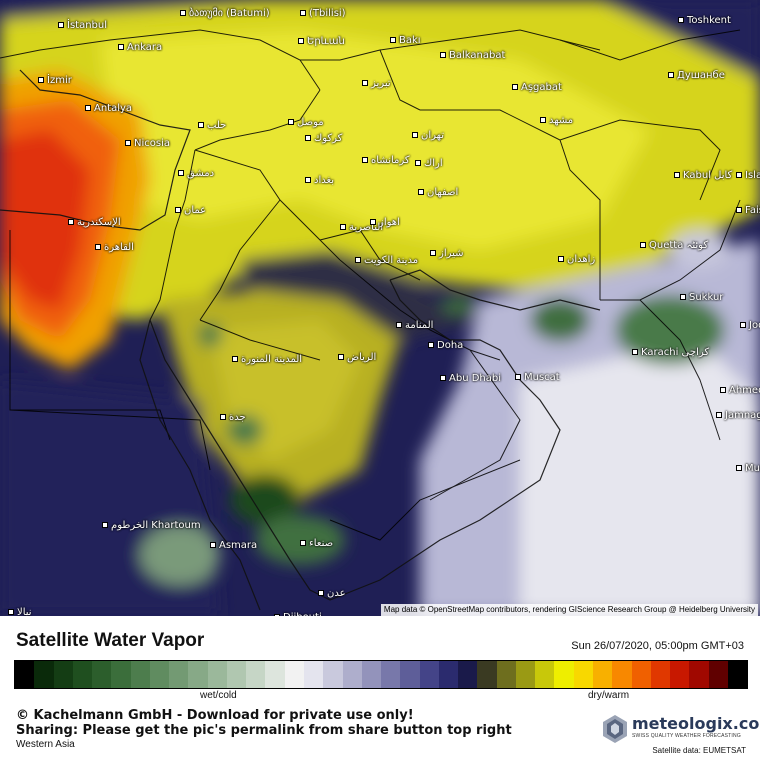  I want to click on city-name: Asmara, so click(238, 545).